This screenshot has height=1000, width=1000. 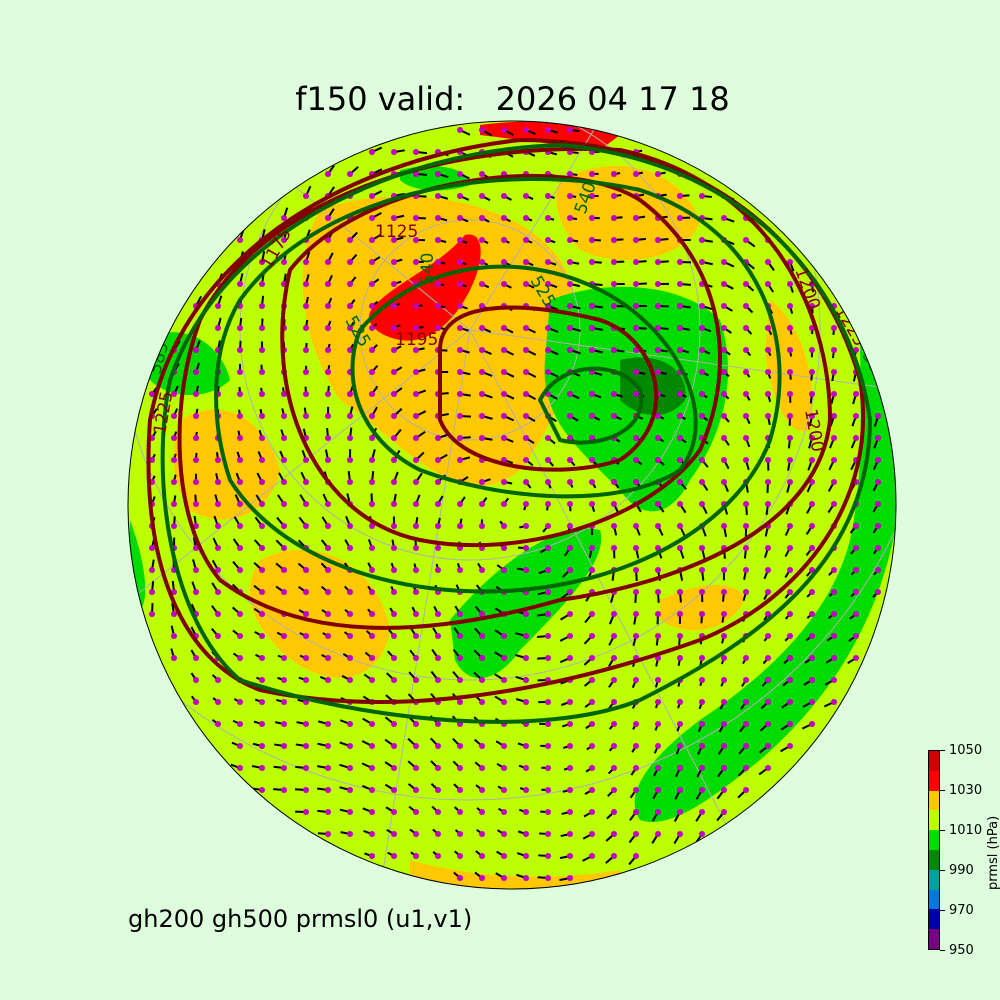 I want to click on colorbar-band, so click(x=934, y=860).